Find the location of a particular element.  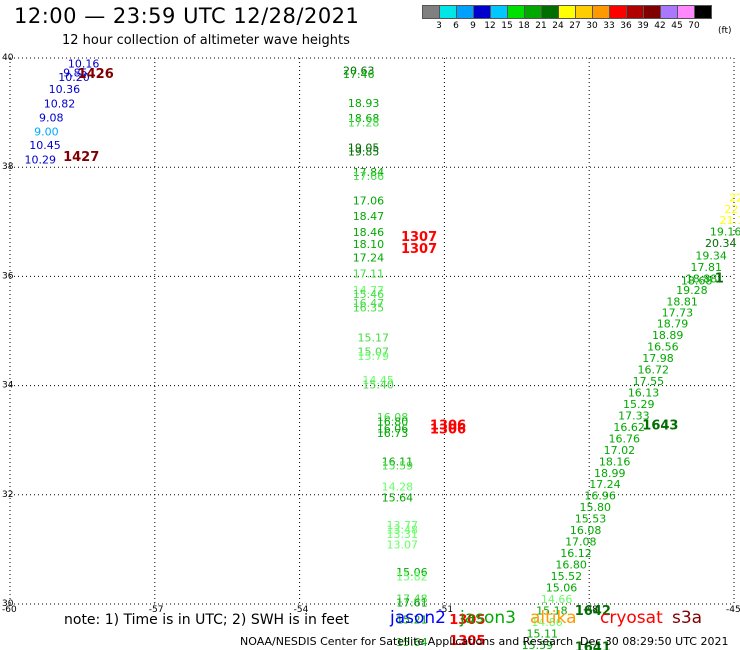

legend-labels: 3 6 9 12 15 18 21 24 27 30 33 36 39 42 45 70 is located at coordinates (581, 25).